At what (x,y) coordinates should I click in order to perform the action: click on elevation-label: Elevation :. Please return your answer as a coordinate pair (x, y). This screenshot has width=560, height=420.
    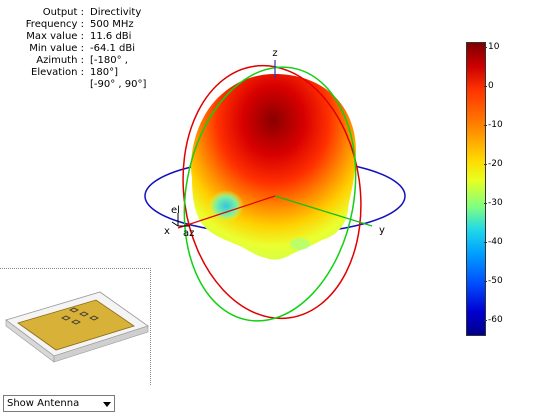
    Looking at the image, I should click on (57, 72).